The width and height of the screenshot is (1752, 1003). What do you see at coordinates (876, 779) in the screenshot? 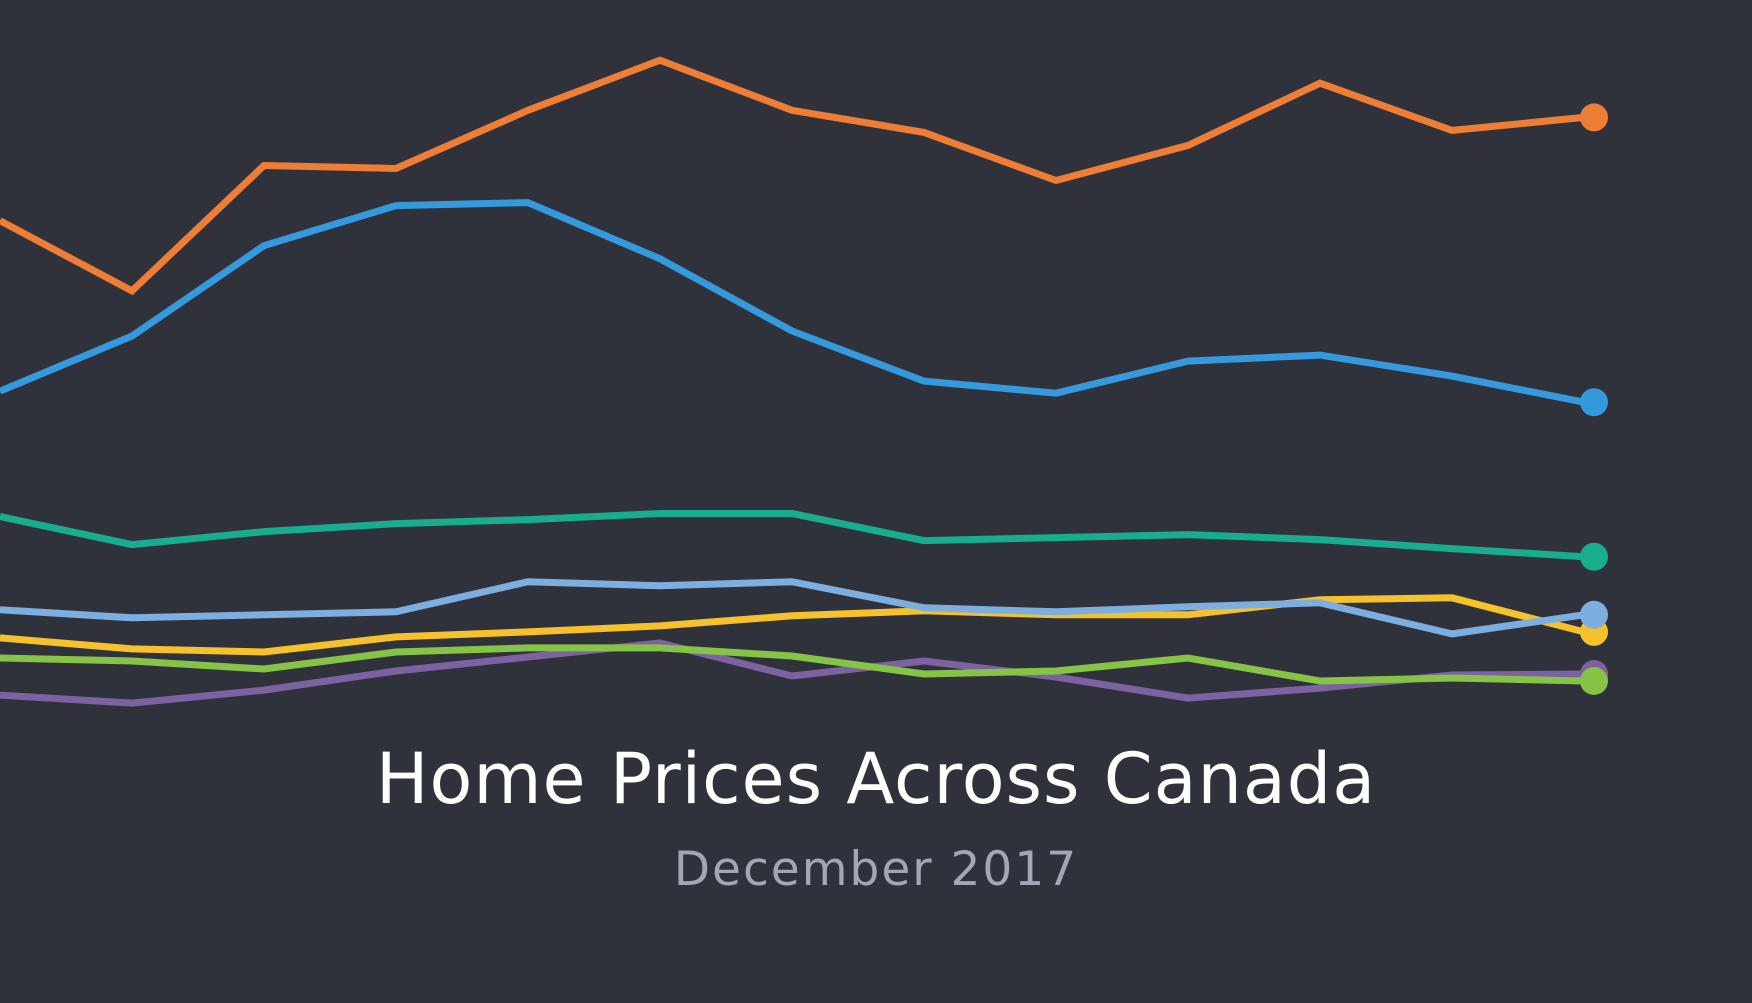
I see `chart-title: Home Prices Across Canada` at bounding box center [876, 779].